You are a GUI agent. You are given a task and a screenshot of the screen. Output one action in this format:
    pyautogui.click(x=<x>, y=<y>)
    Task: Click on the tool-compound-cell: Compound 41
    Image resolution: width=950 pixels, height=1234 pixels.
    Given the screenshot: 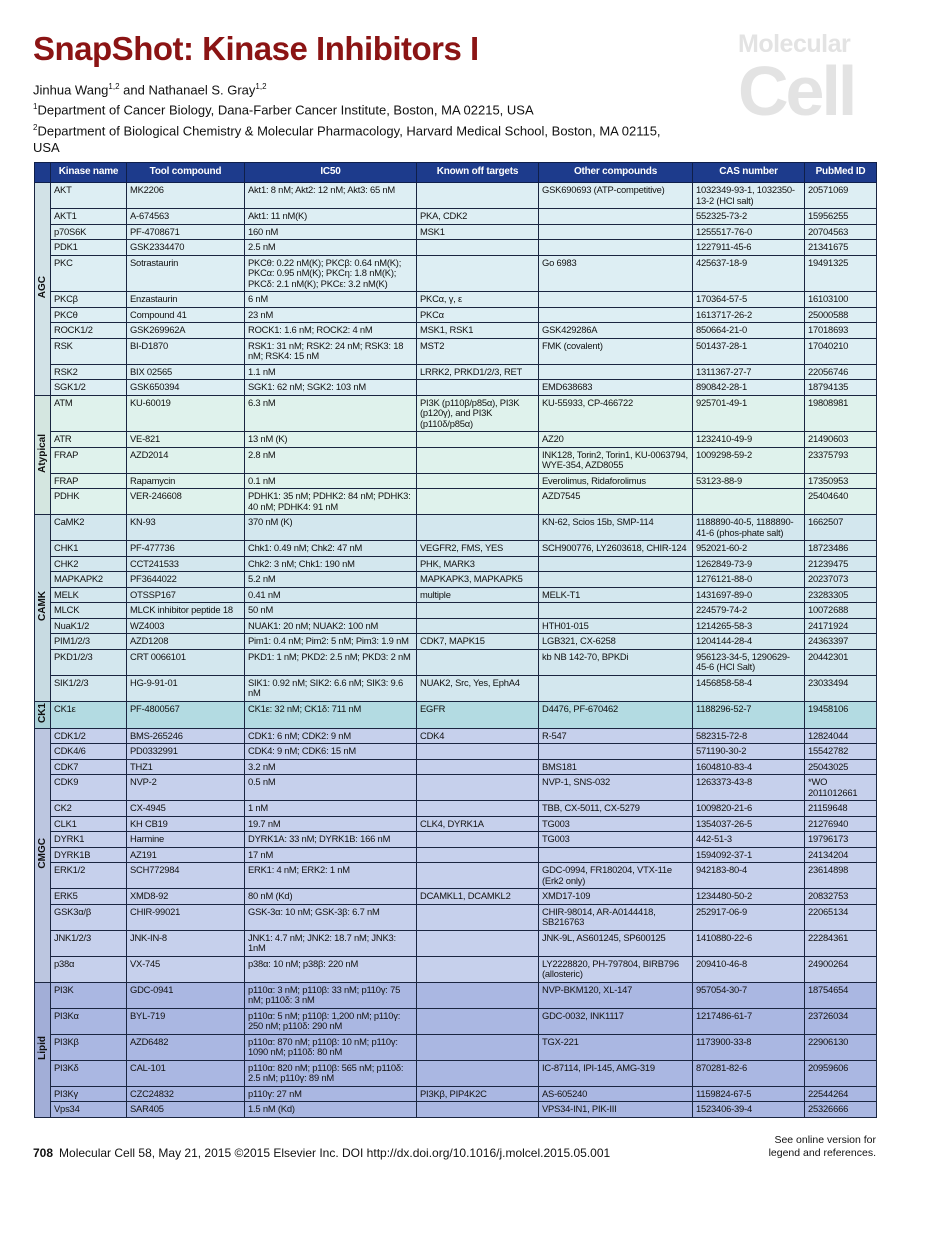 What is the action you would take?
    pyautogui.click(x=185, y=314)
    